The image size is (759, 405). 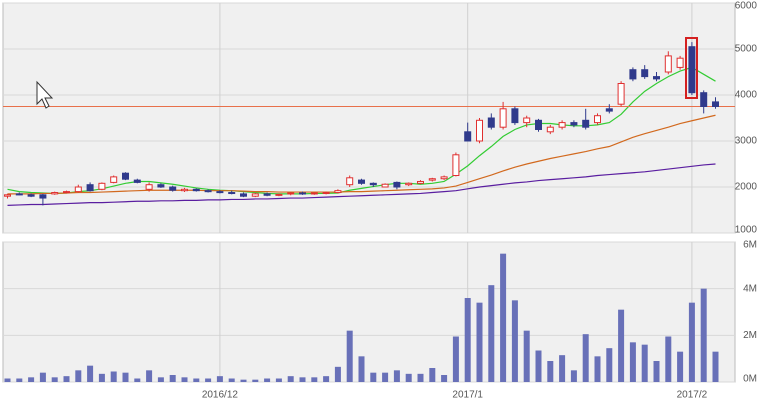 I want to click on mouse-cursor, so click(x=45, y=94).